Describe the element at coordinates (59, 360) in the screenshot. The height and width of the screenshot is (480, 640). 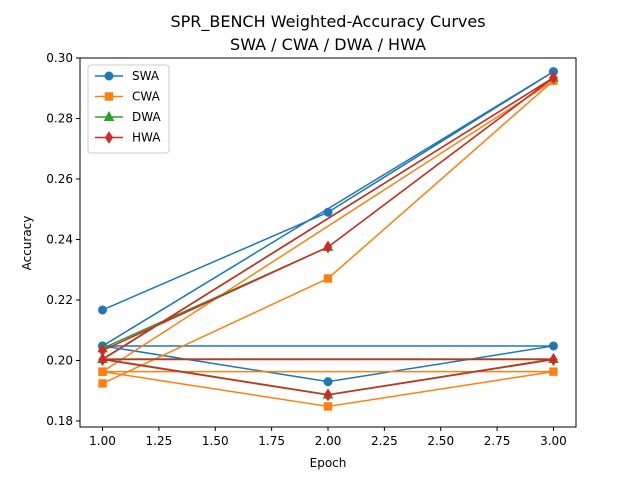
I see `y-tick-label: 0.20` at that location.